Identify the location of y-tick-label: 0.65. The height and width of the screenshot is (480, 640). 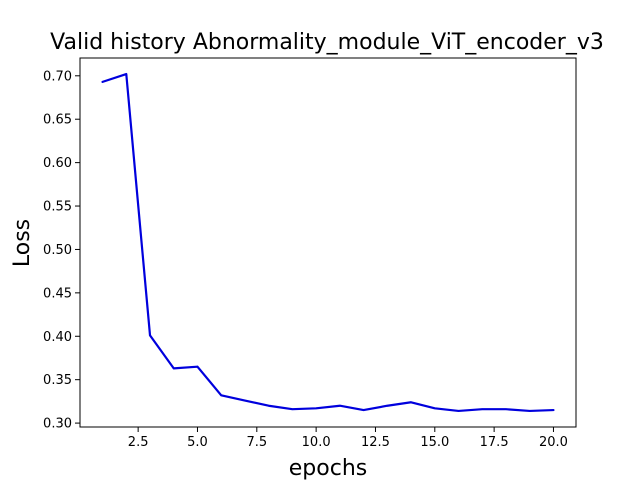
(57, 120).